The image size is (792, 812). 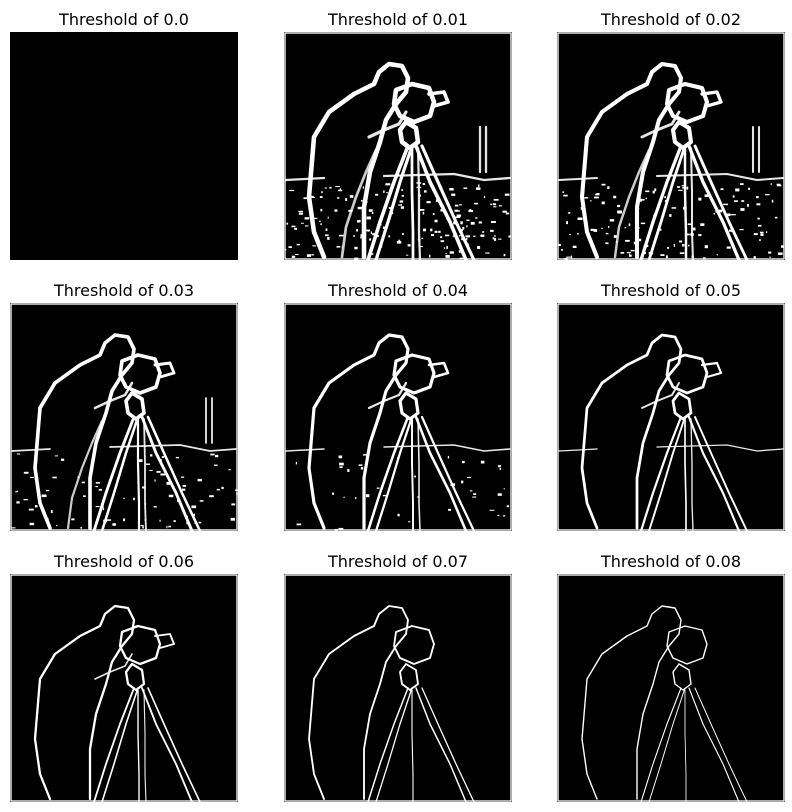 I want to click on panel-title: Threshold of 0.0, so click(x=124, y=19).